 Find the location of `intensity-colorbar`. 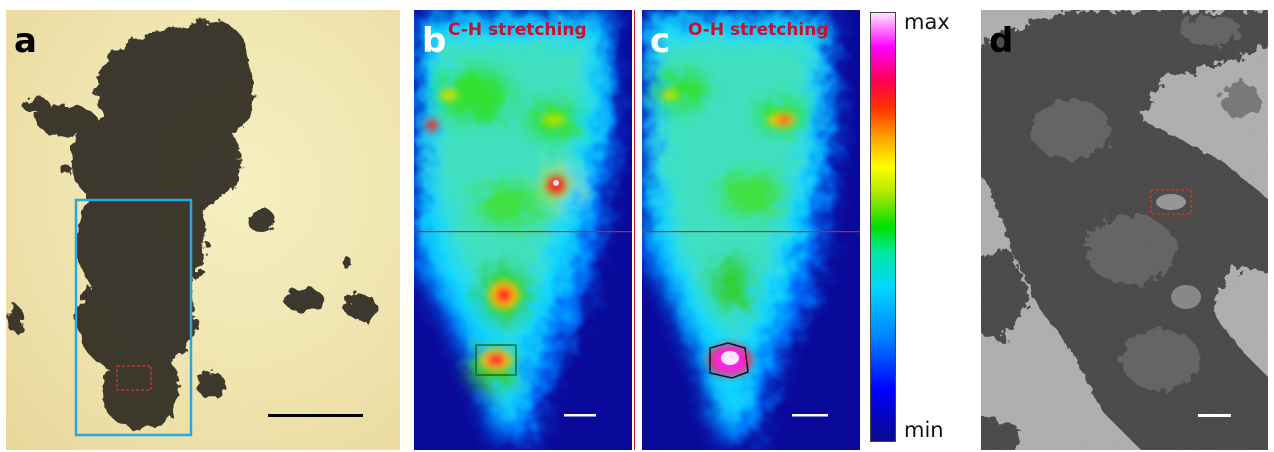

intensity-colorbar is located at coordinates (883, 227).